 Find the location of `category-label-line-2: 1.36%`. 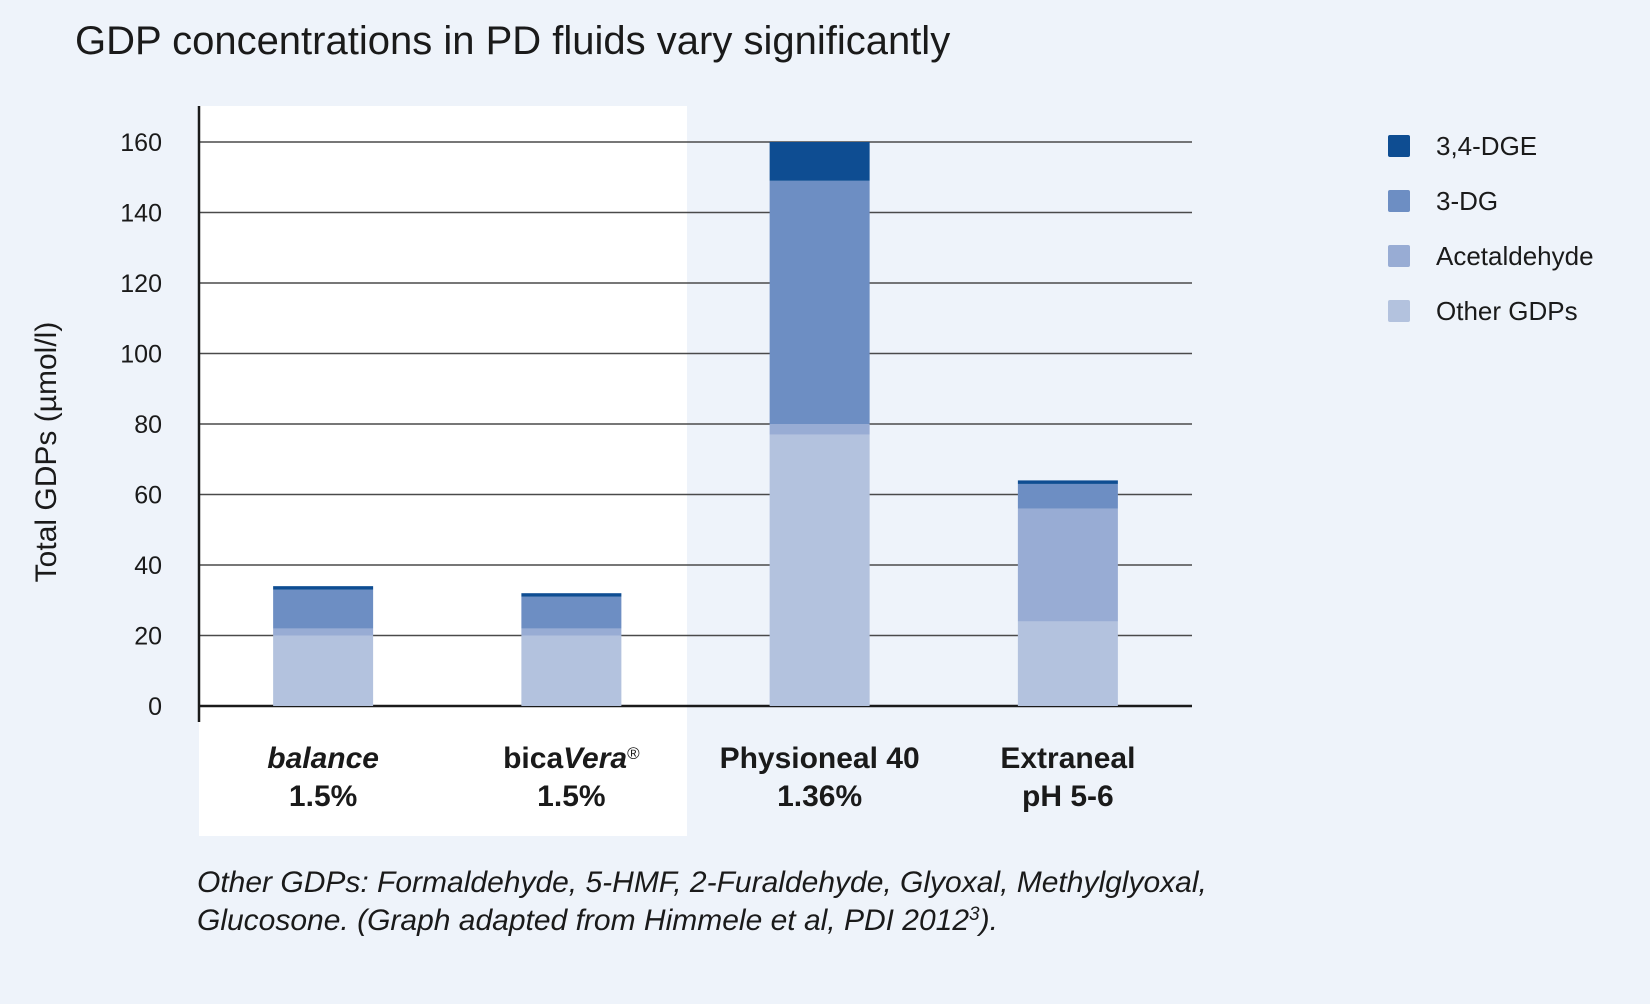

category-label-line-2: 1.36% is located at coordinates (819, 796).